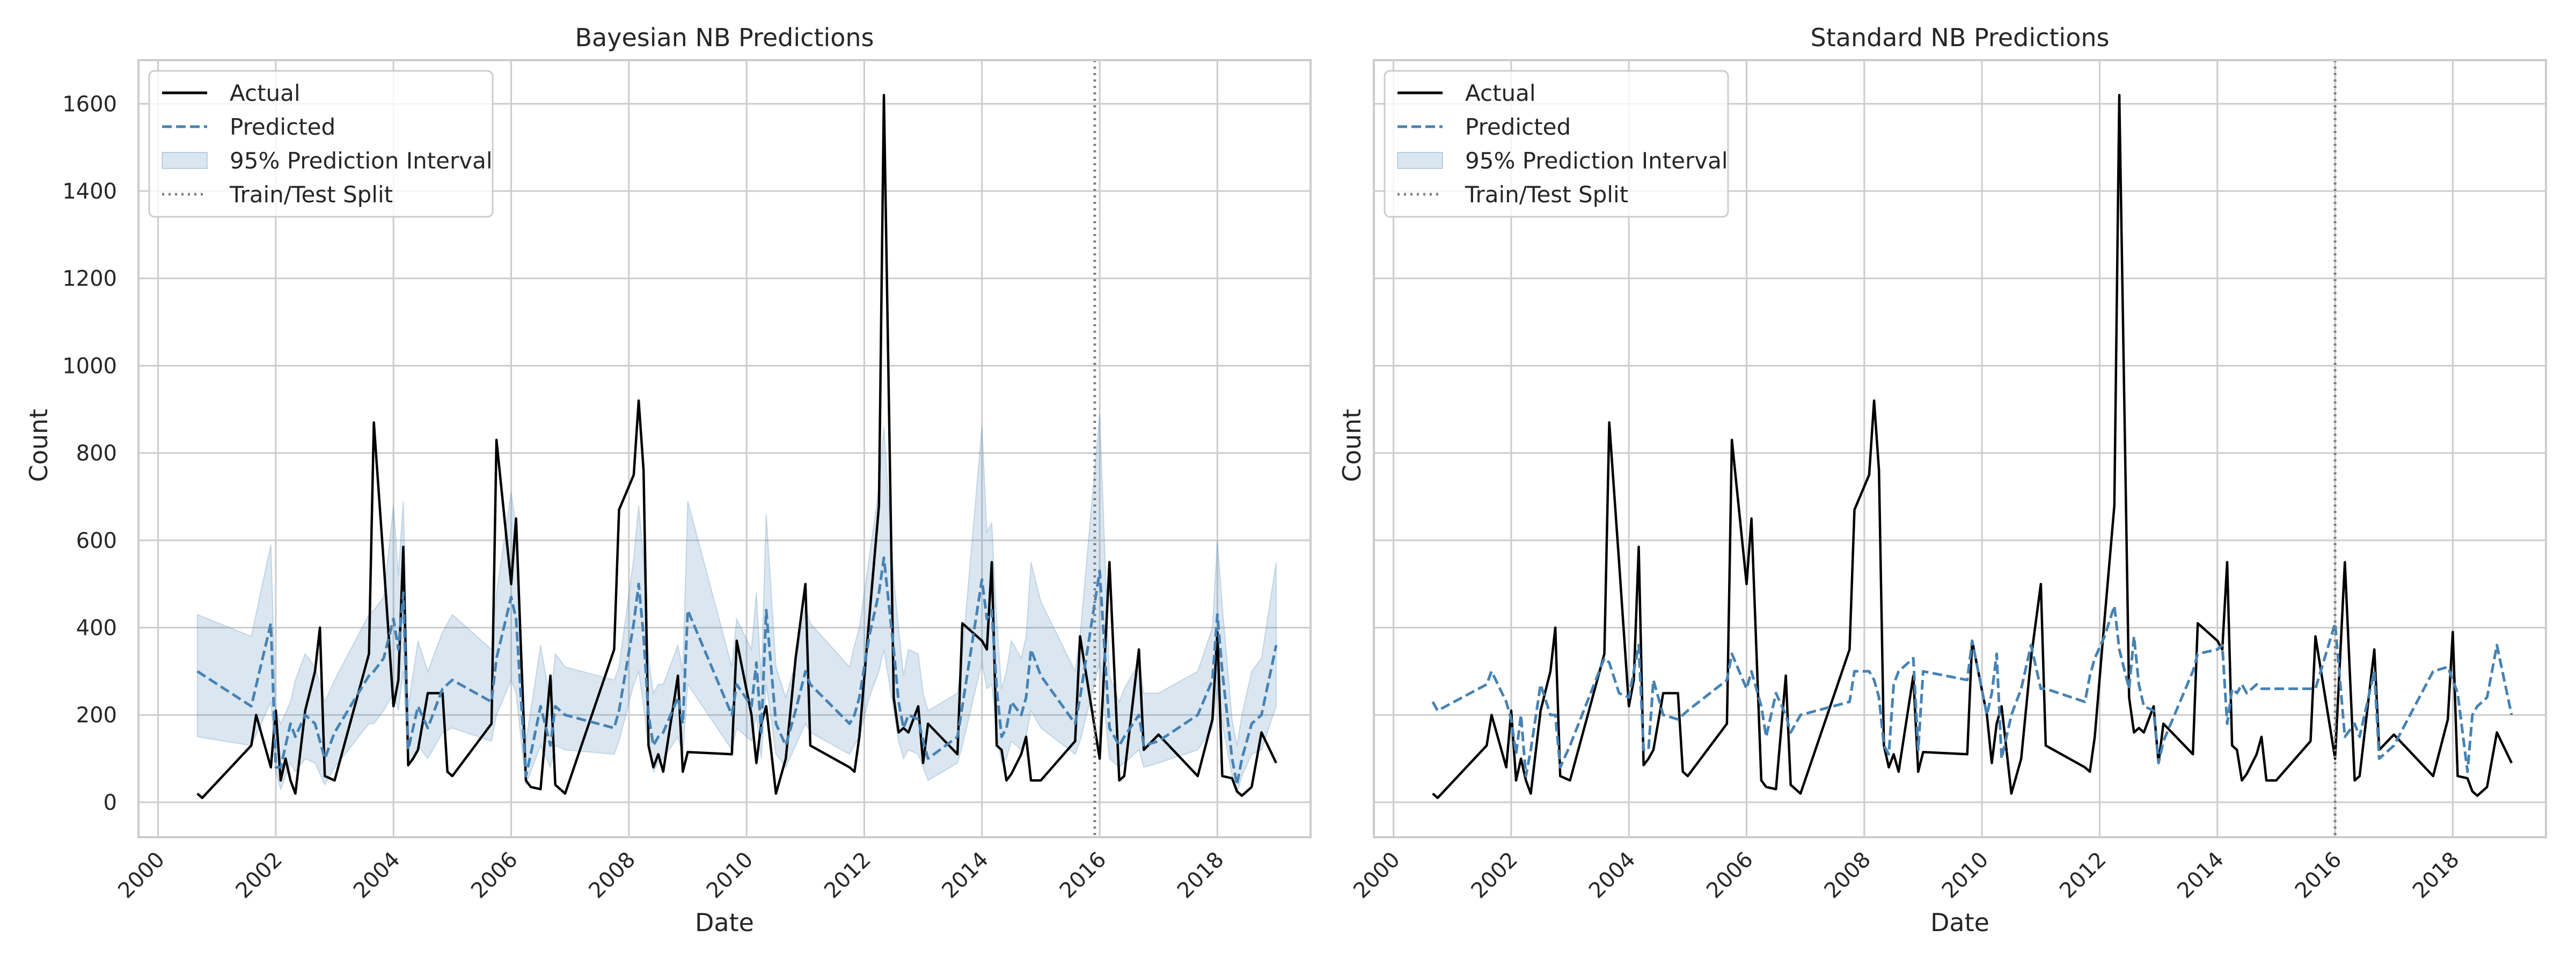 This screenshot has height=966, width=2576. Describe the element at coordinates (1960, 37) in the screenshot. I see `chart-title: Standard NB Predictions` at that location.